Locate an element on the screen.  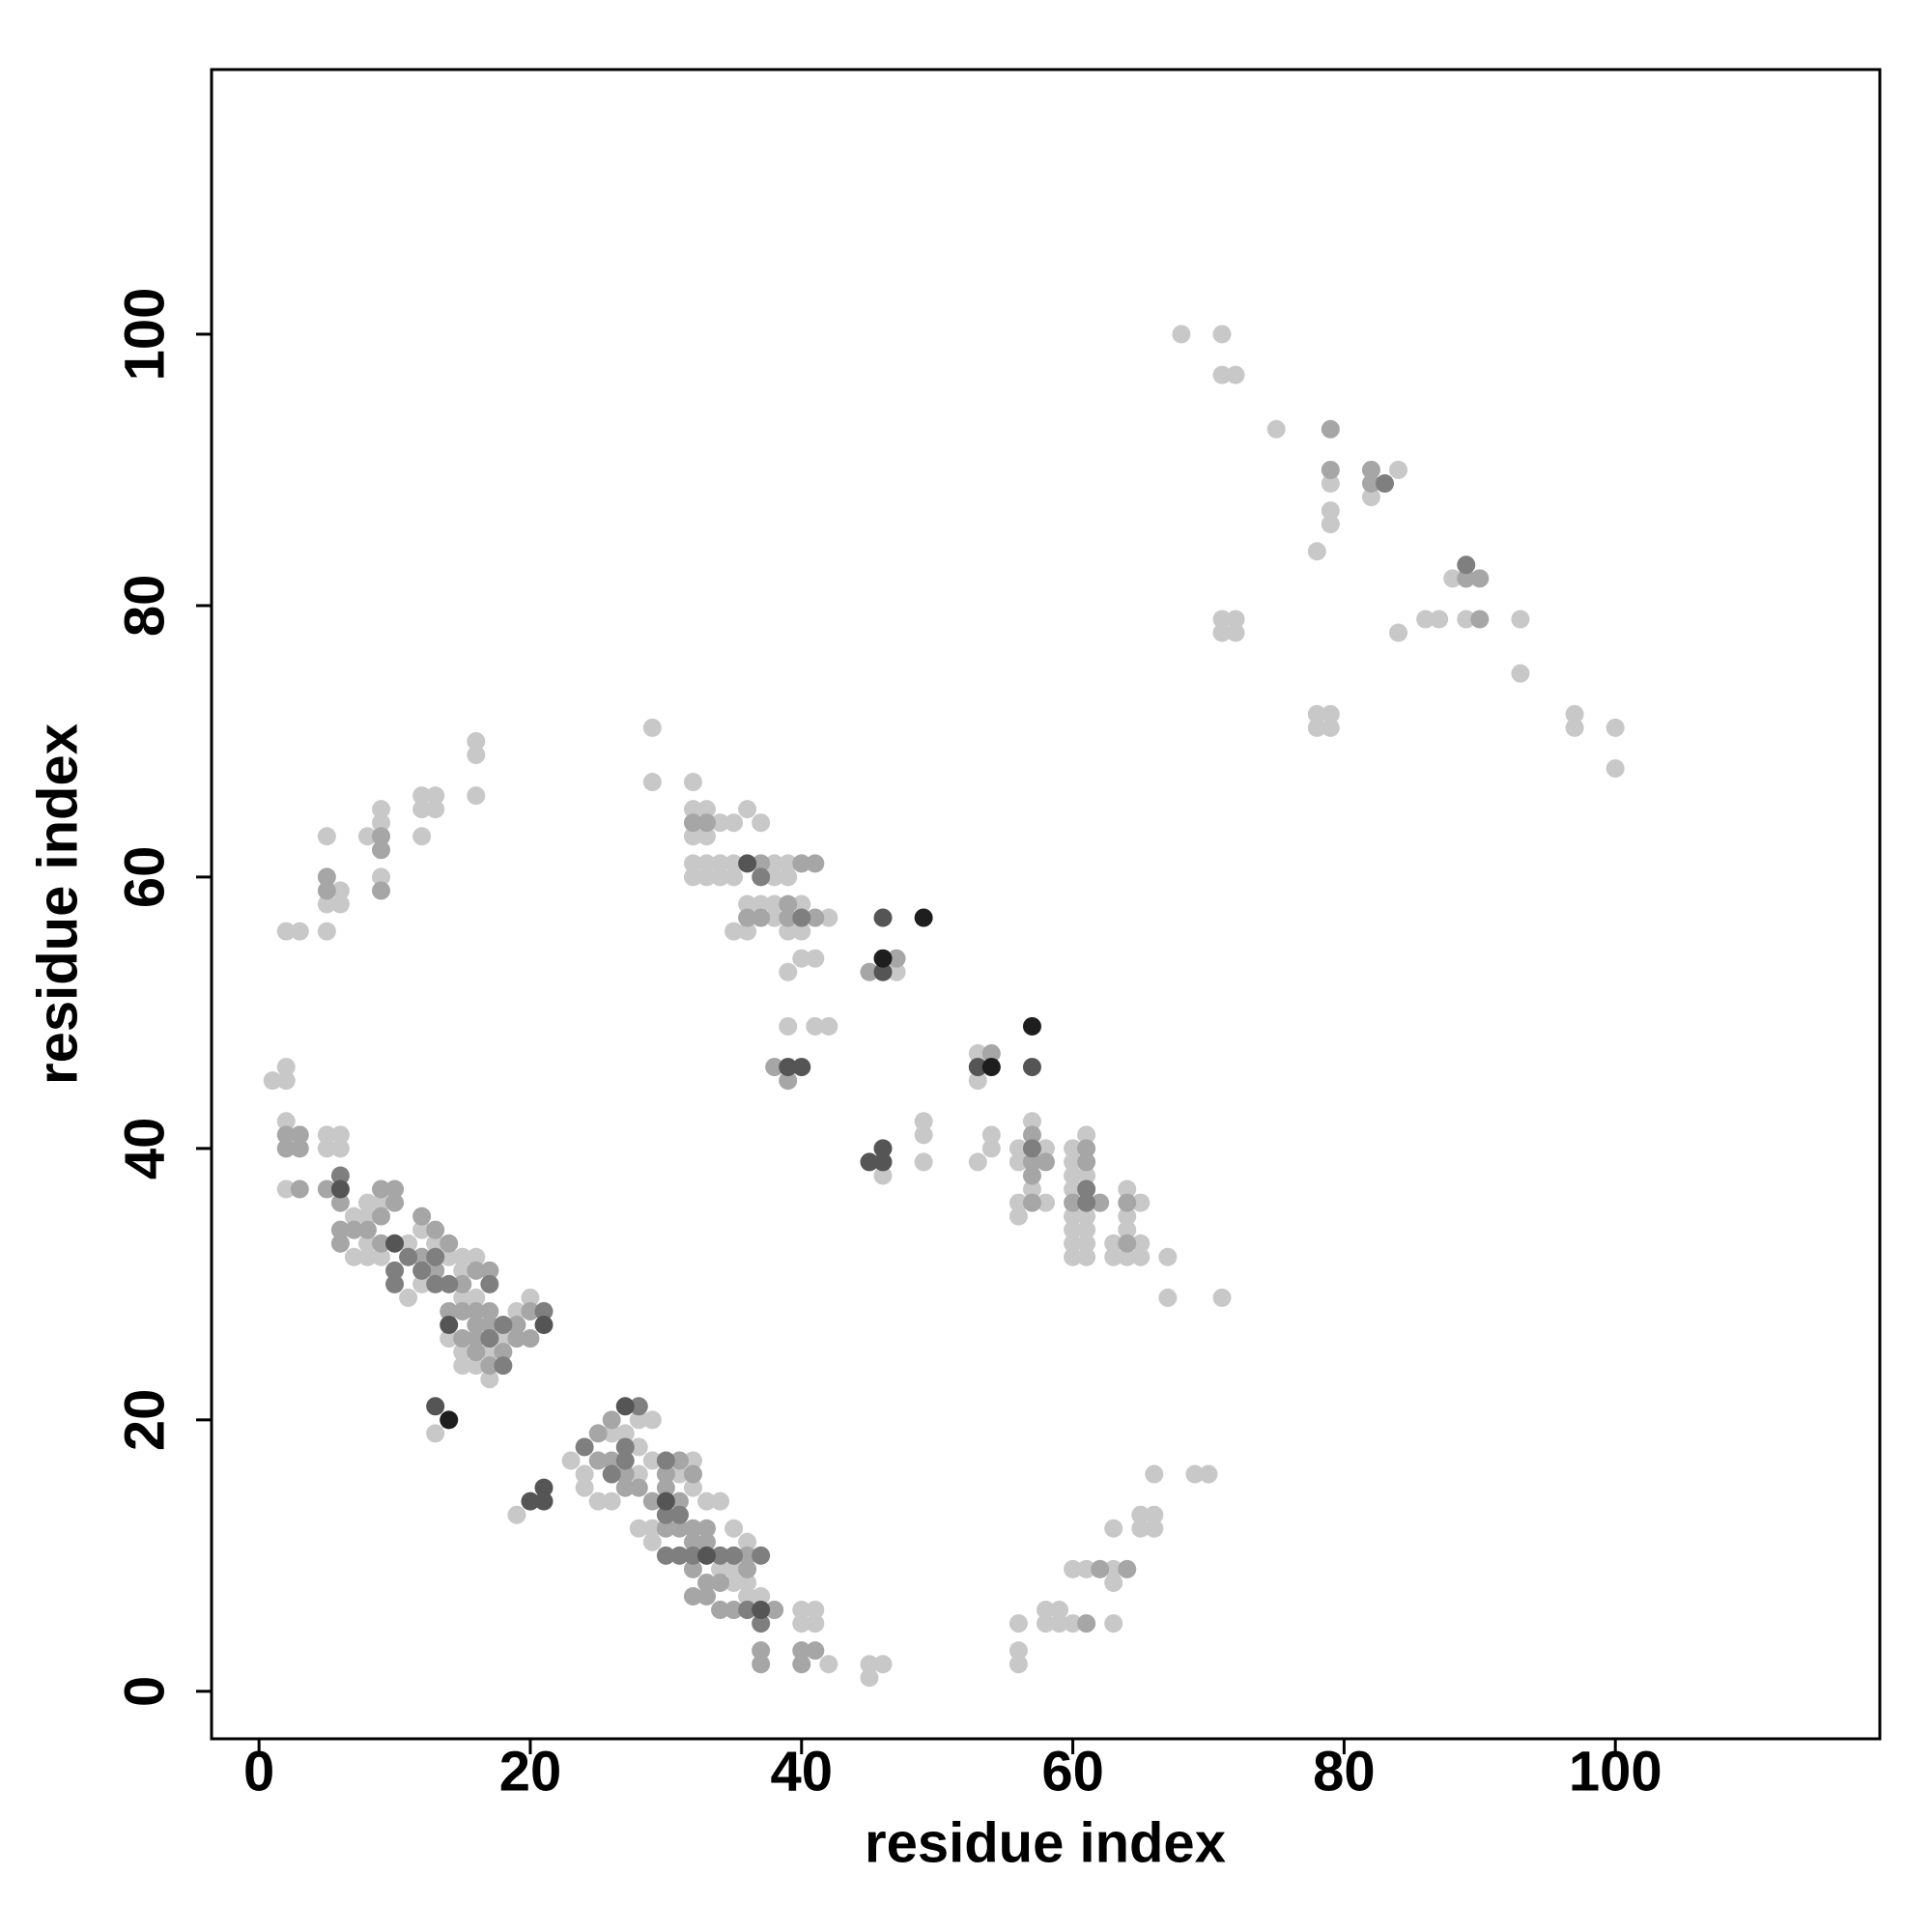
x-tick-label: 80 is located at coordinates (1344, 1771).